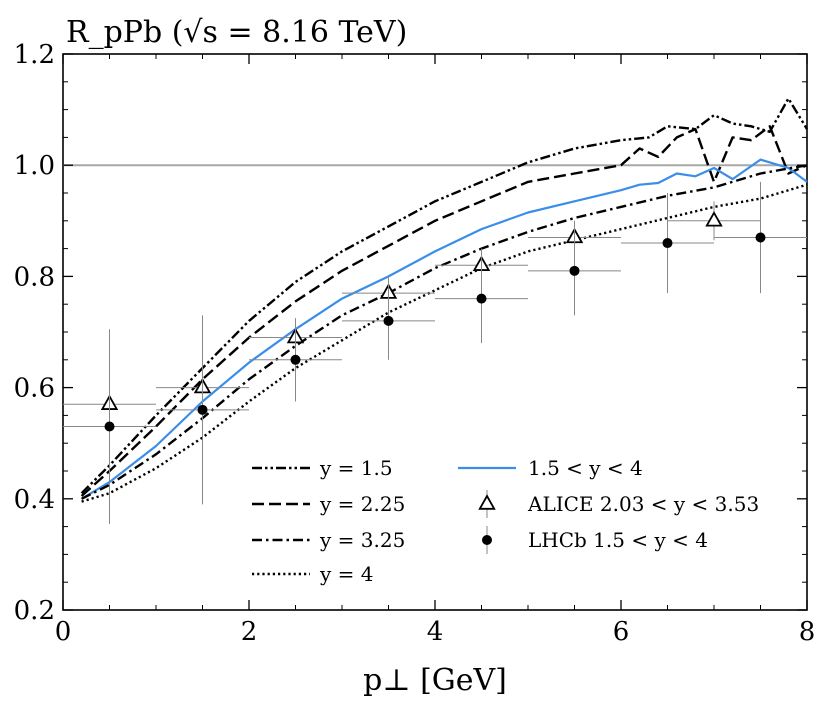  Describe the element at coordinates (362, 504) in the screenshot. I see `legend-label: y = 2.25` at that location.